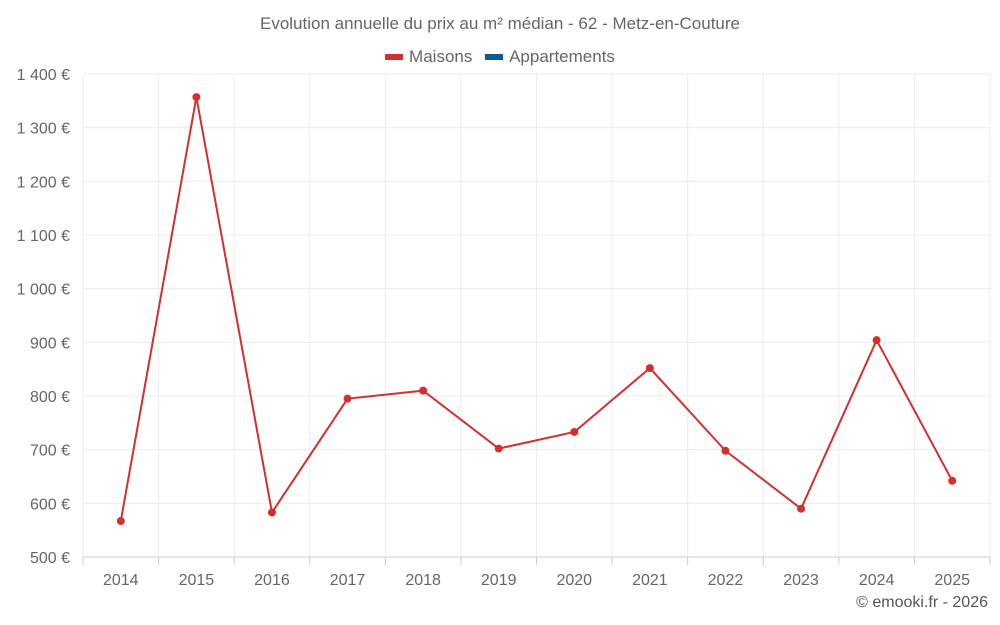  I want to click on x-tick-label: 2022, so click(726, 580).